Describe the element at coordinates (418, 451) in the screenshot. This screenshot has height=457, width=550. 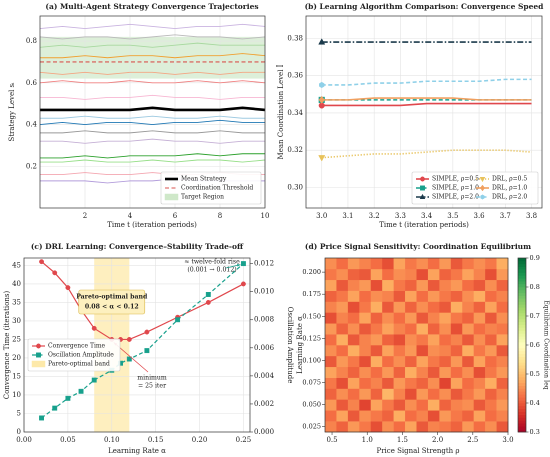
I see `x-axis-label: Price Signal Strength ρ` at that location.